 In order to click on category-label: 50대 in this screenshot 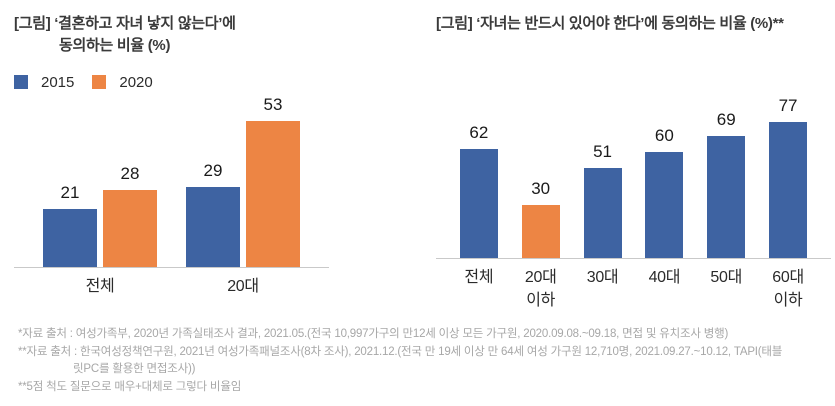, I will do `click(726, 277)`.